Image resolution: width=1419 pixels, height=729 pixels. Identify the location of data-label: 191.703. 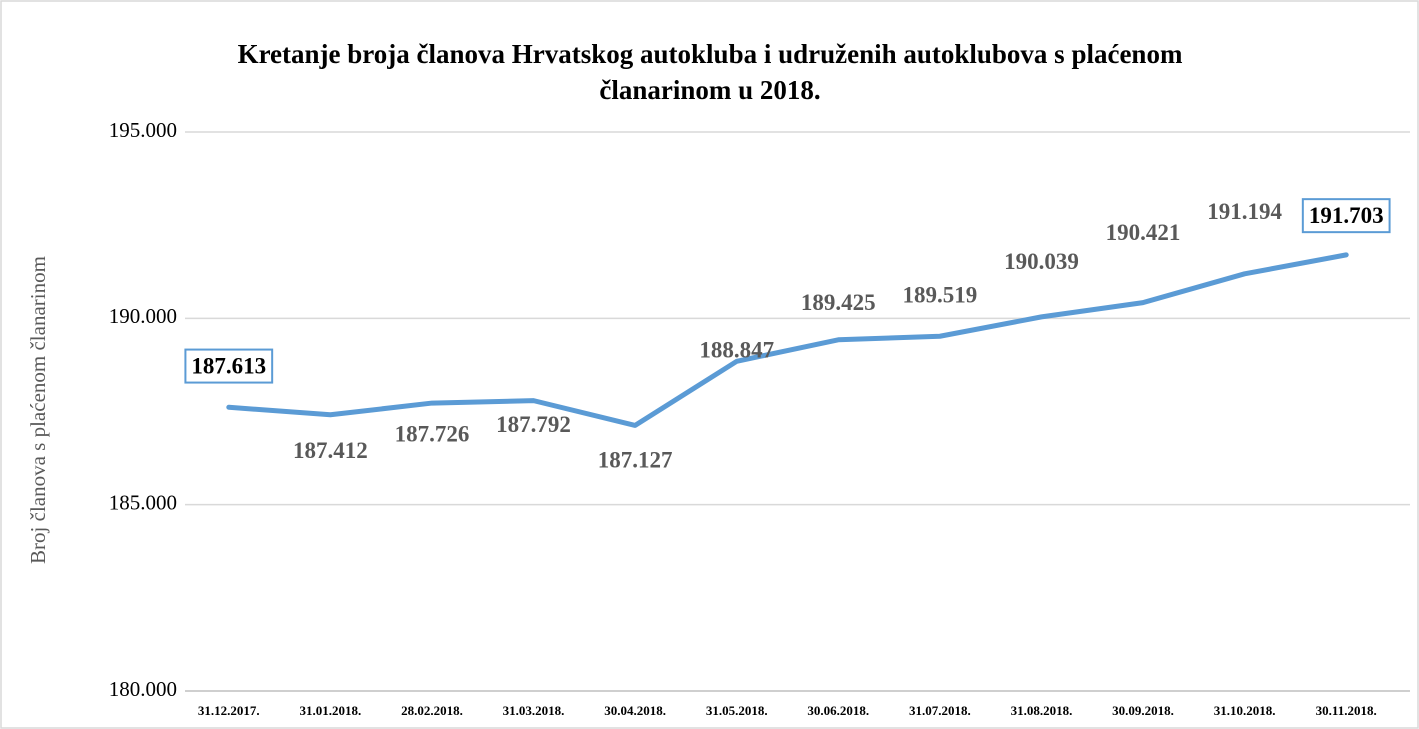
(1346, 215).